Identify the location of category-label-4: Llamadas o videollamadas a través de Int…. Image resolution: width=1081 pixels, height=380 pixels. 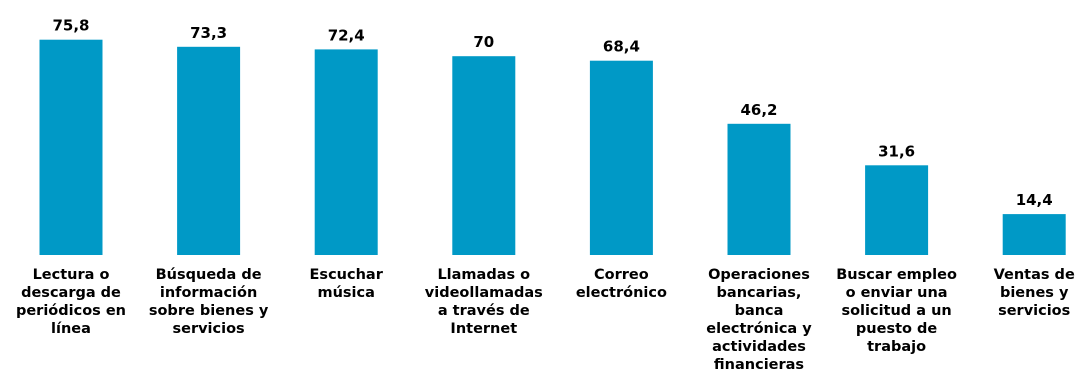
(483, 302).